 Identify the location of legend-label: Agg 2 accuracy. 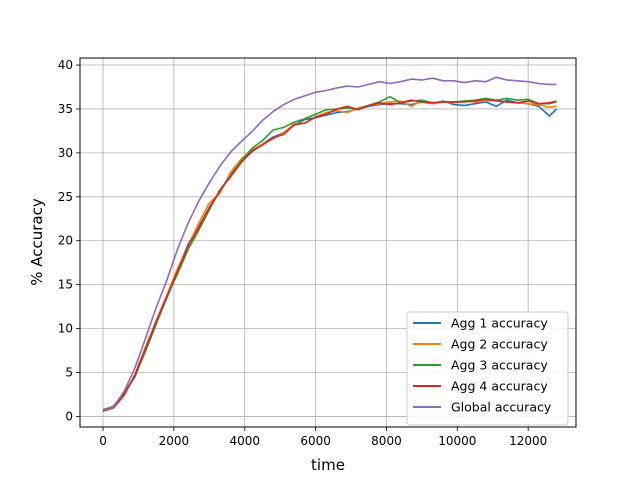
(499, 344).